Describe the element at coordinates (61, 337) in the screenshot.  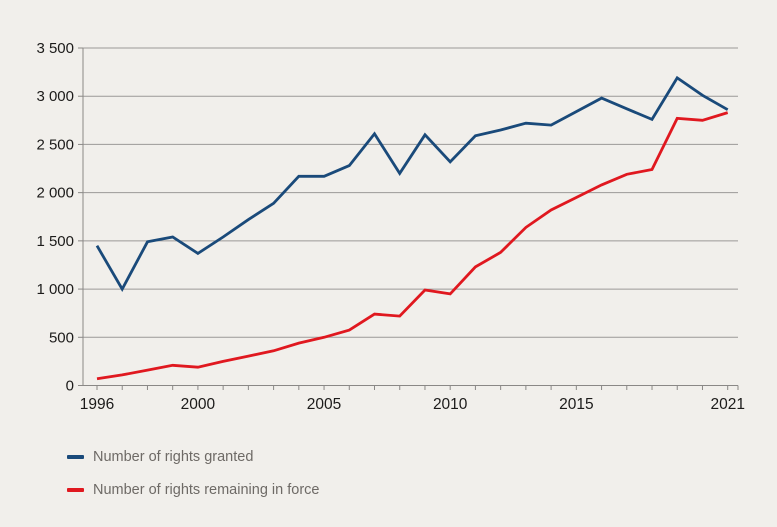
I see `svg-text: 500` at that location.